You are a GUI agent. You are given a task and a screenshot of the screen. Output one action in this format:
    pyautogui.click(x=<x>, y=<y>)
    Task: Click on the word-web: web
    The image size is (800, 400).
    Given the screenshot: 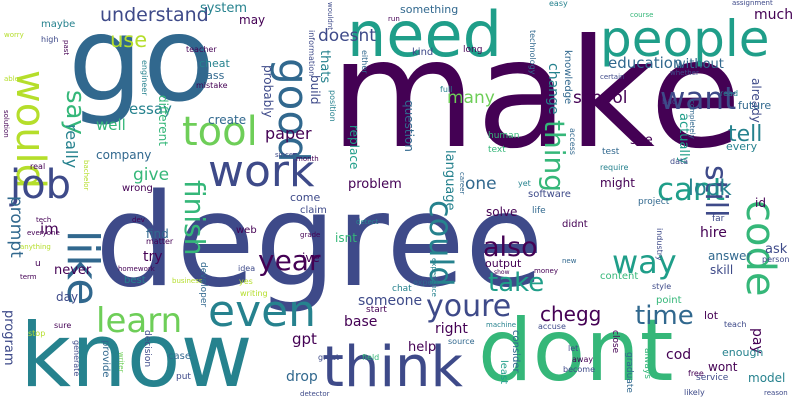 What is the action you would take?
    pyautogui.click(x=246, y=230)
    